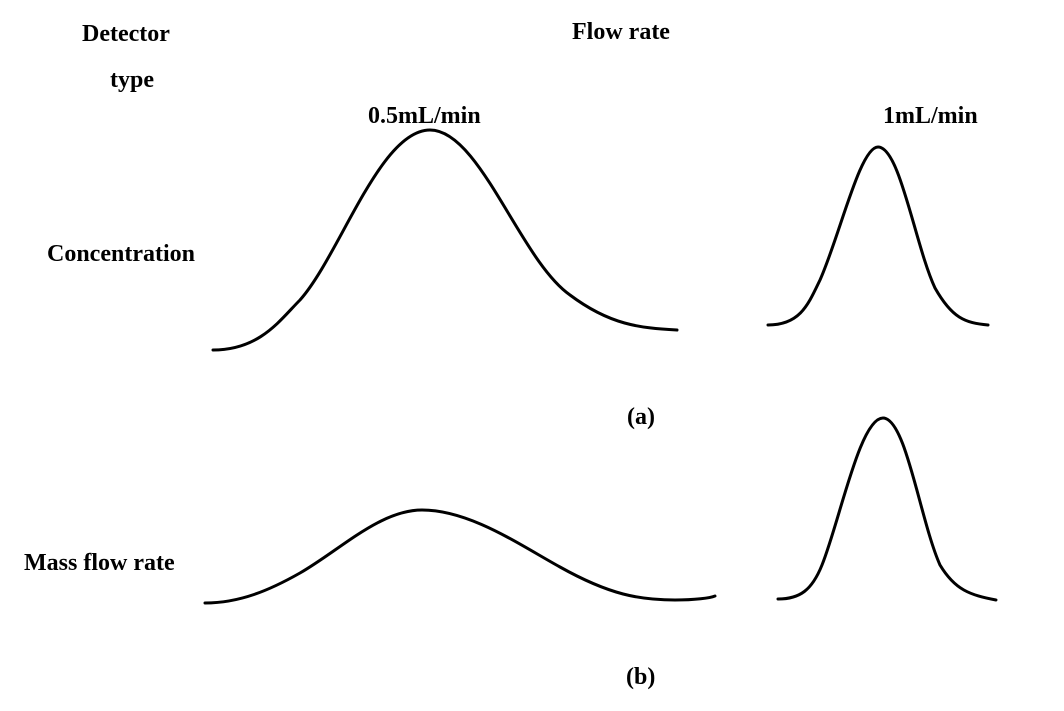 The image size is (1064, 711). Describe the element at coordinates (99, 563) in the screenshot. I see `row-label-mass-flow-rate: Mass flow rate` at that location.